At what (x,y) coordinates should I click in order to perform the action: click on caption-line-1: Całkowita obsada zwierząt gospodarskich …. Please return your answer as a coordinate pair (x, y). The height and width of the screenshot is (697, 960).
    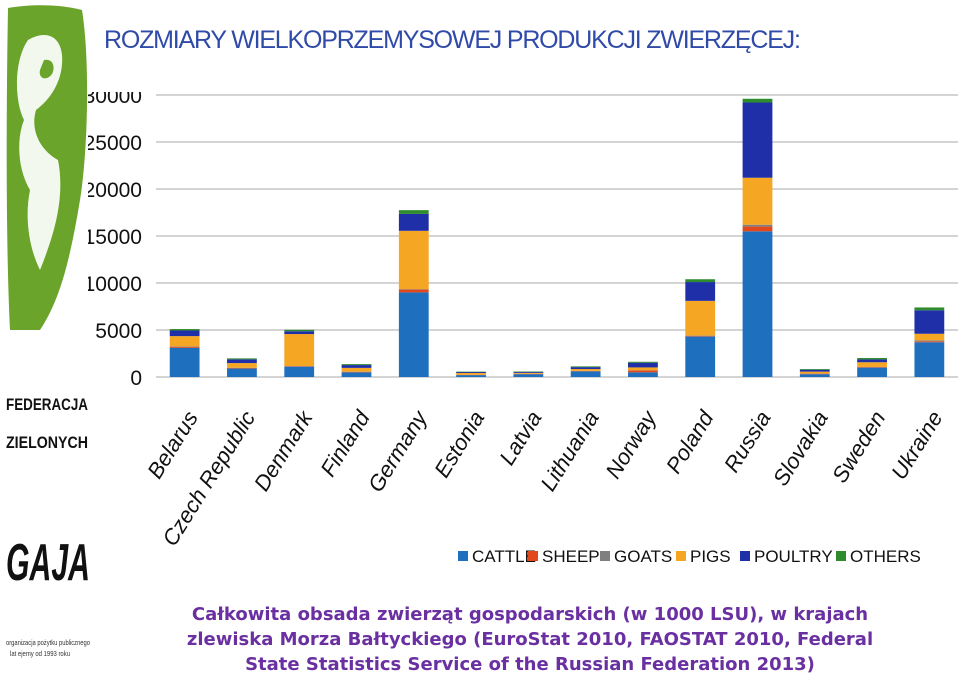
    Looking at the image, I should click on (530, 614).